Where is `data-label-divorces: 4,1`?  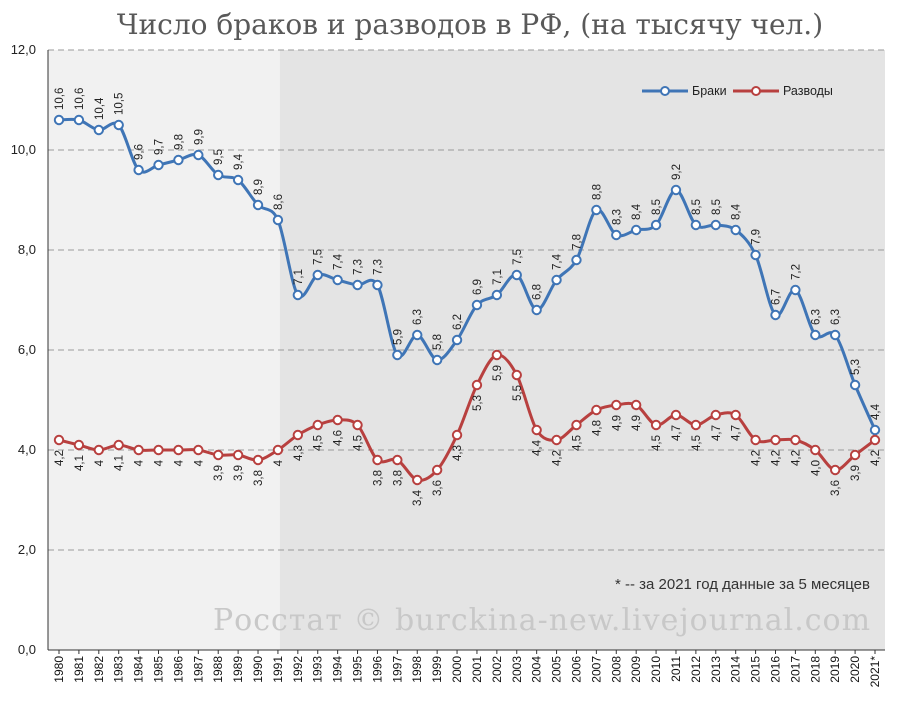
data-label-divorces: 4,1 is located at coordinates (120, 463).